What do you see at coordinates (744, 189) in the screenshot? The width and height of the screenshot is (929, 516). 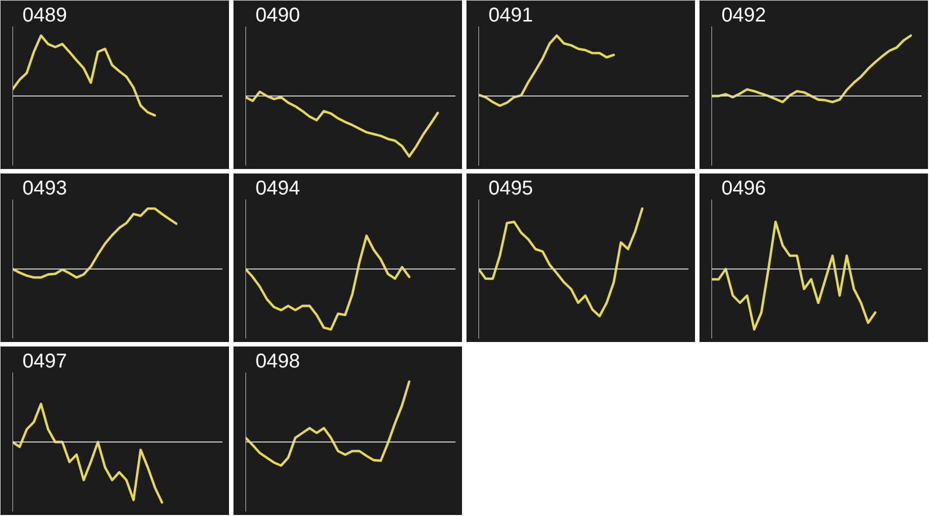 I see `chart-title: 0496` at bounding box center [744, 189].